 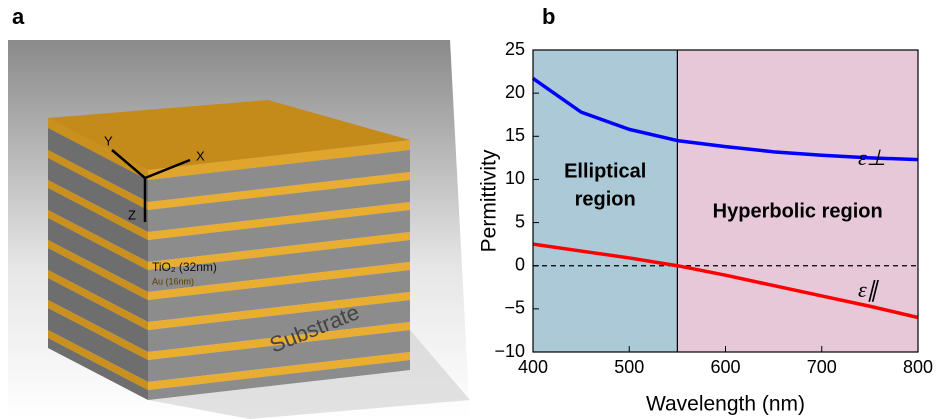 What do you see at coordinates (108, 140) in the screenshot?
I see `axis-label: Y` at bounding box center [108, 140].